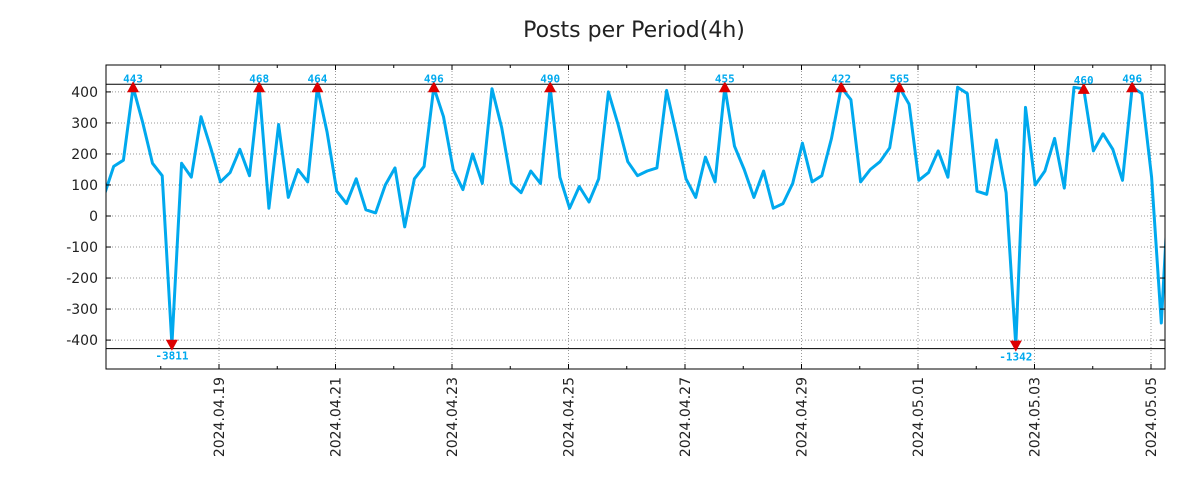 The width and height of the screenshot is (1200, 500). I want to click on y-tick-label: 200, so click(84, 155).